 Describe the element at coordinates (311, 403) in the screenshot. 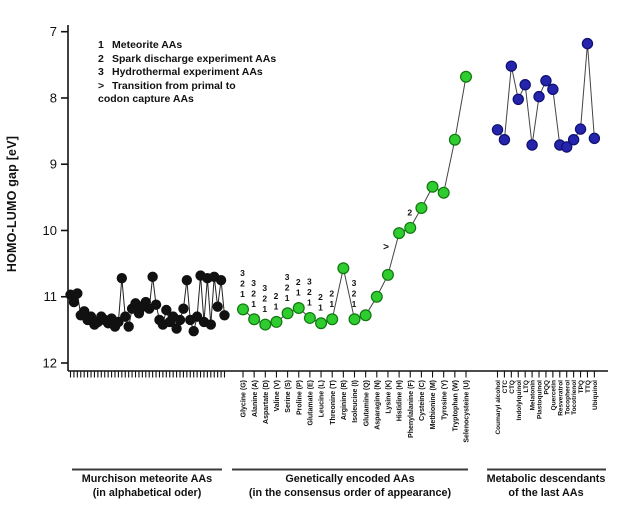

I see `x-tick-label: Glutamate (E)` at that location.